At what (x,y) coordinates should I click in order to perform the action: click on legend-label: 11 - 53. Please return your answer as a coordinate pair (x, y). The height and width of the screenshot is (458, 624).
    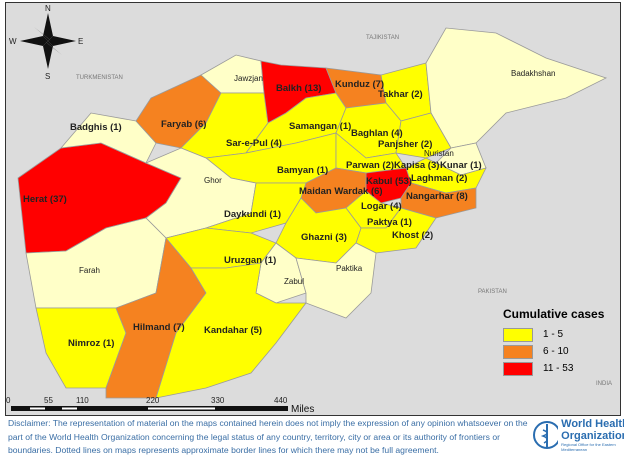
    Looking at the image, I should click on (558, 368).